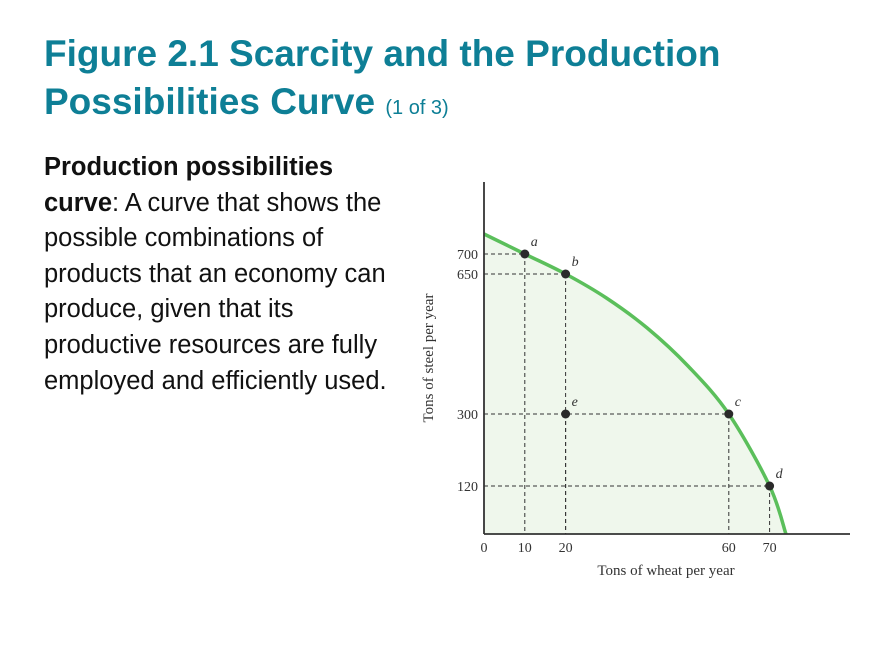 The width and height of the screenshot is (880, 660). I want to click on data-point-b, so click(566, 274).